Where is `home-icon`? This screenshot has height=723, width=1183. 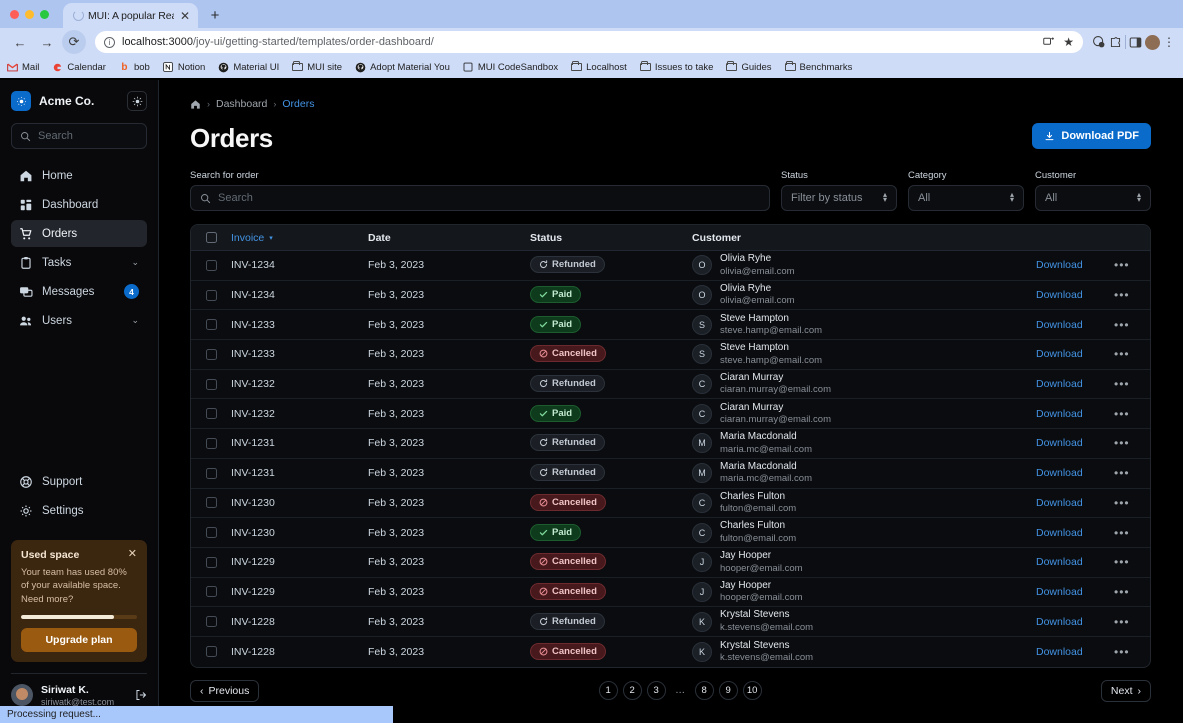 home-icon is located at coordinates (195, 104).